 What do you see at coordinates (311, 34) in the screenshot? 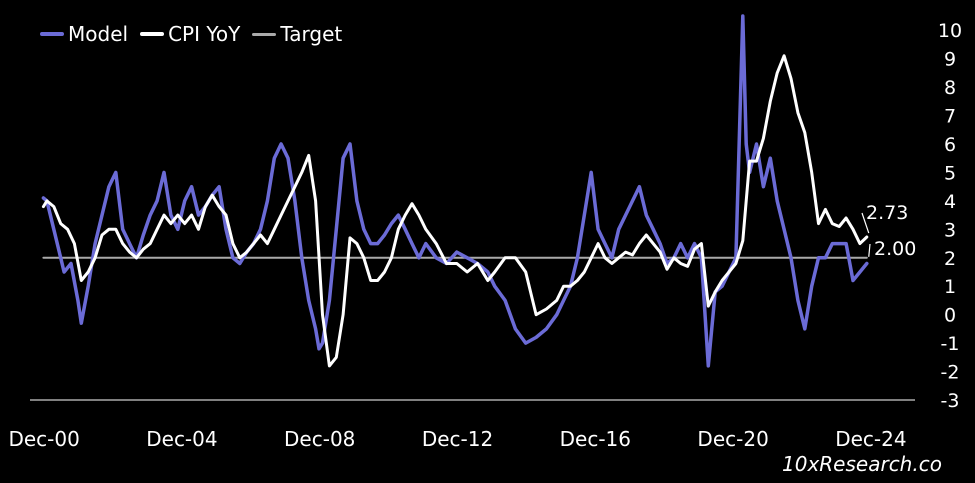
I see `legend-label-target: Target` at bounding box center [311, 34].